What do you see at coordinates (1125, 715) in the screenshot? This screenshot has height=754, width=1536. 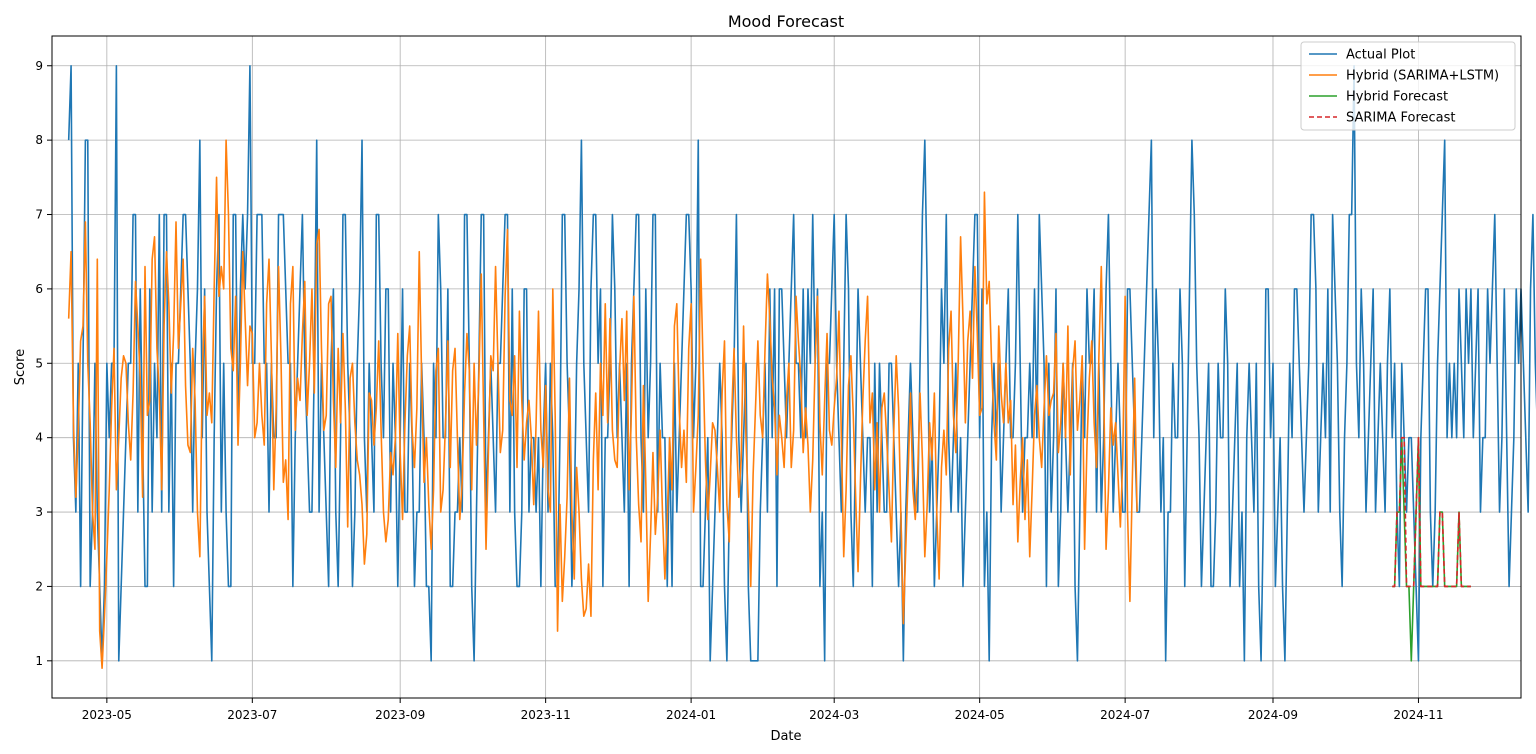 I see `x-tick-label: 2024-07` at bounding box center [1125, 715].